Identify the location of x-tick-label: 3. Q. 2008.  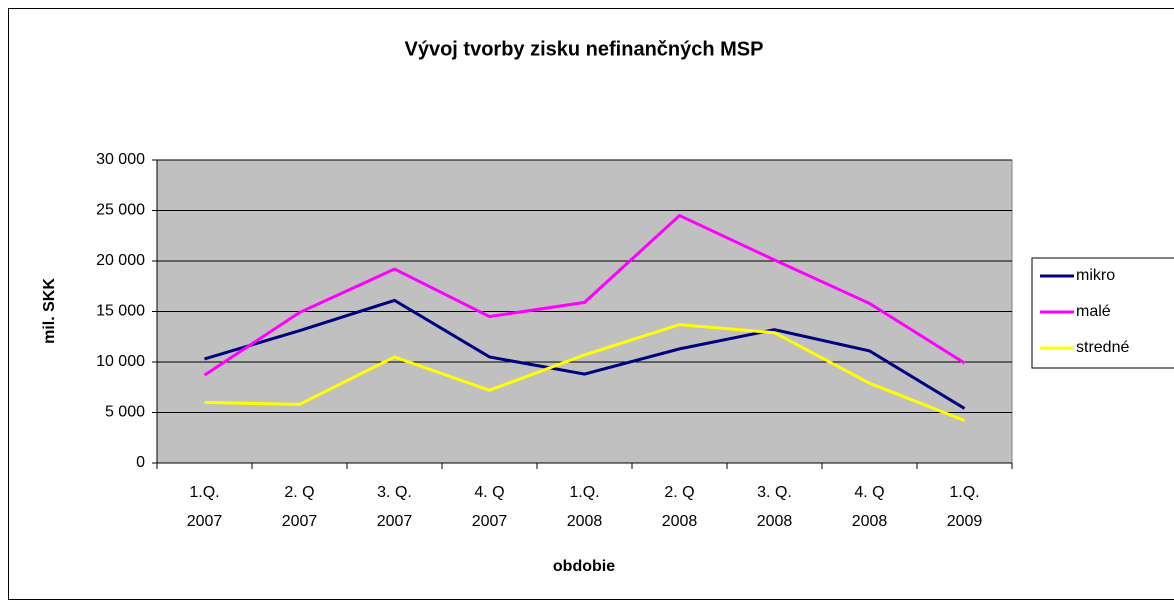
(775, 507).